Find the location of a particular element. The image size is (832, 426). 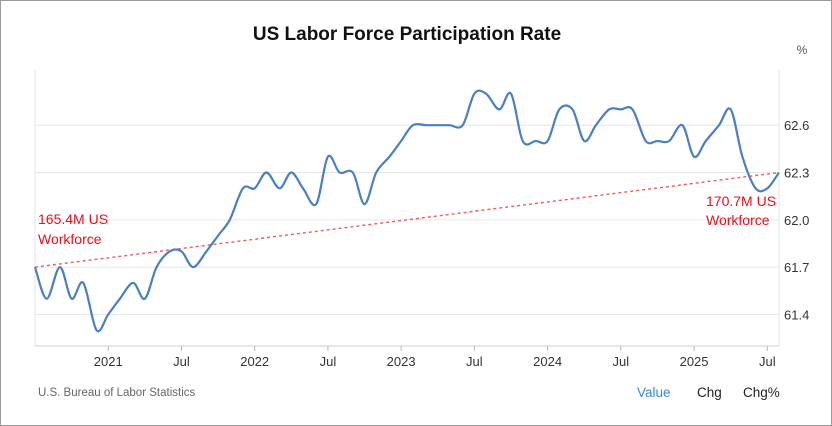

annotation-right-line1: 170.7M US is located at coordinates (741, 201).